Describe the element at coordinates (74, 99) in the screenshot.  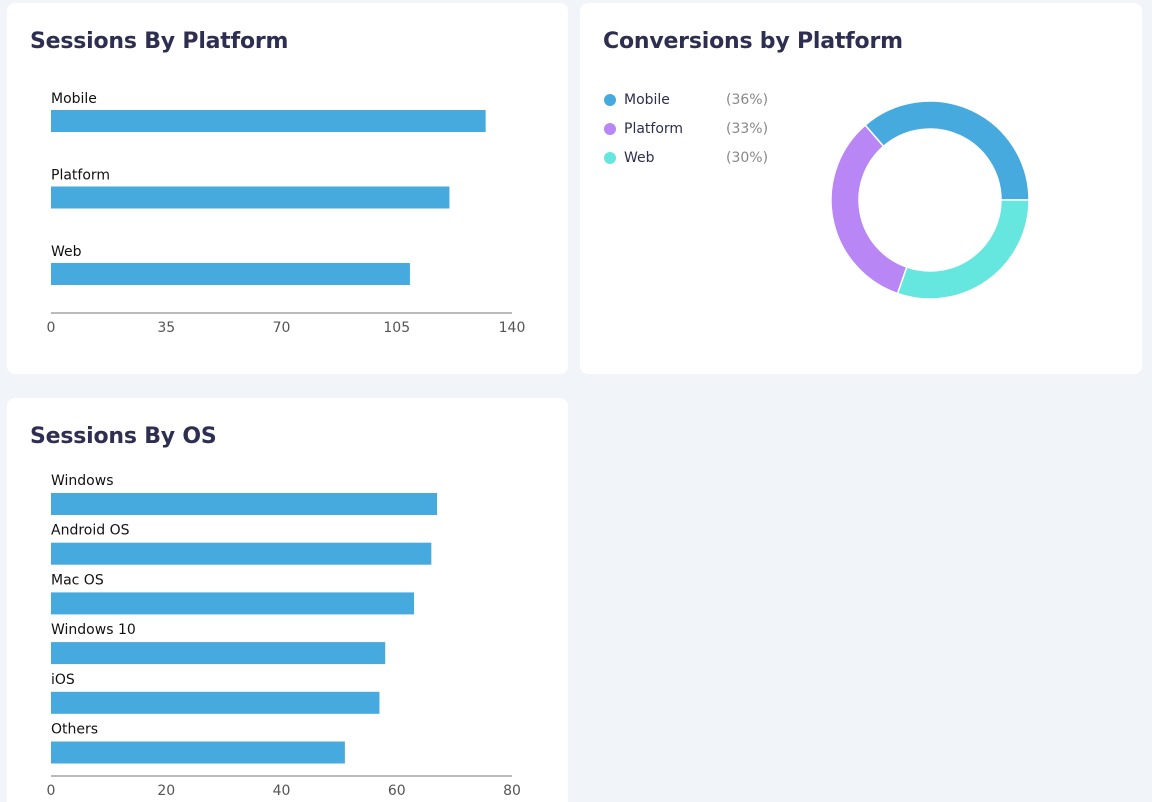
I see `category-label-mobile: Mobile` at that location.